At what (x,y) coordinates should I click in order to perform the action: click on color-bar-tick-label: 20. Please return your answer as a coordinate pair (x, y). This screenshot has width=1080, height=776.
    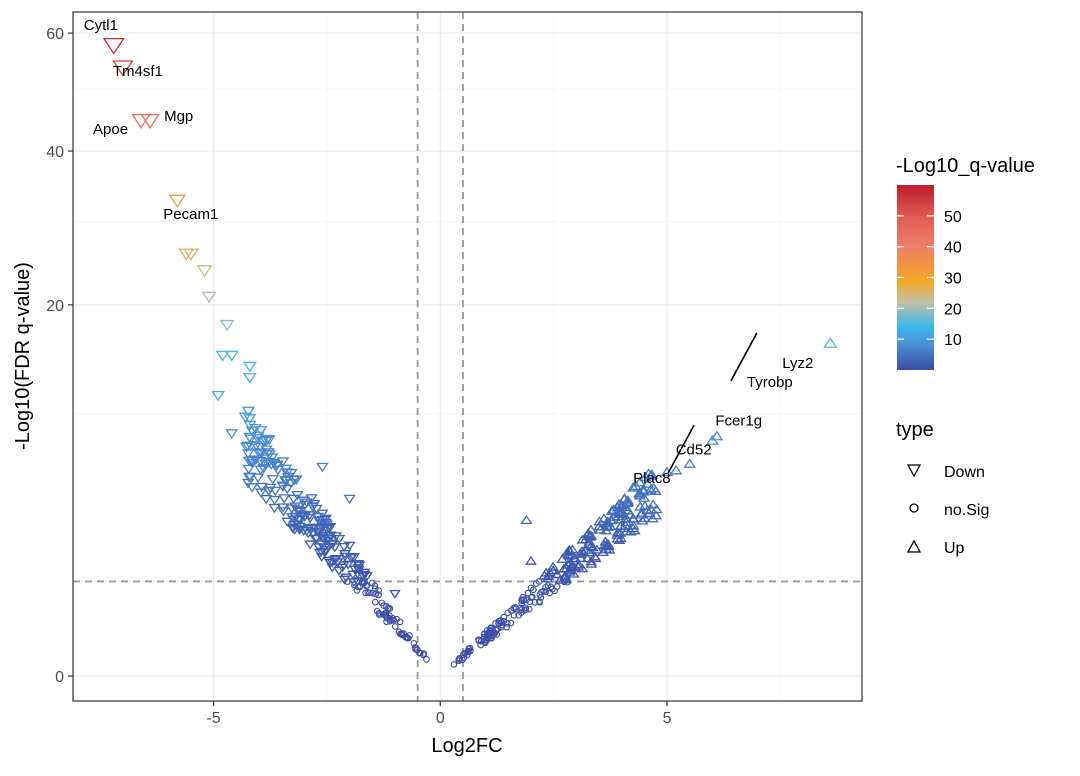
    Looking at the image, I should click on (953, 309).